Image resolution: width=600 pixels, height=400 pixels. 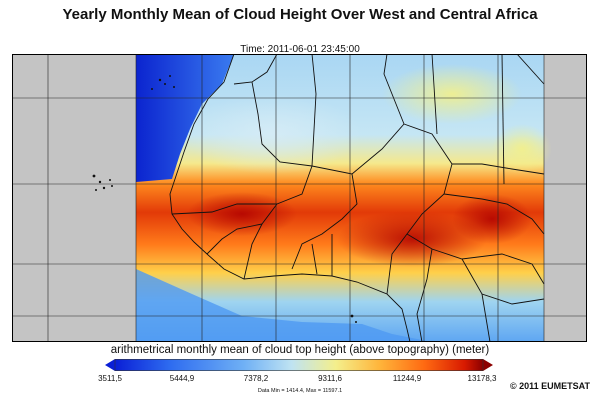 I want to click on time-label: Time: 2011-06-01 23:45:00, so click(x=300, y=49).